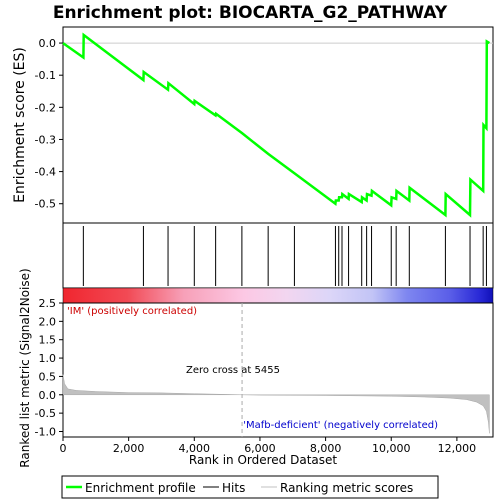 Image resolution: width=500 pixels, height=504 pixels. What do you see at coordinates (276, 404) in the screenshot?
I see `metric-area` at bounding box center [276, 404].